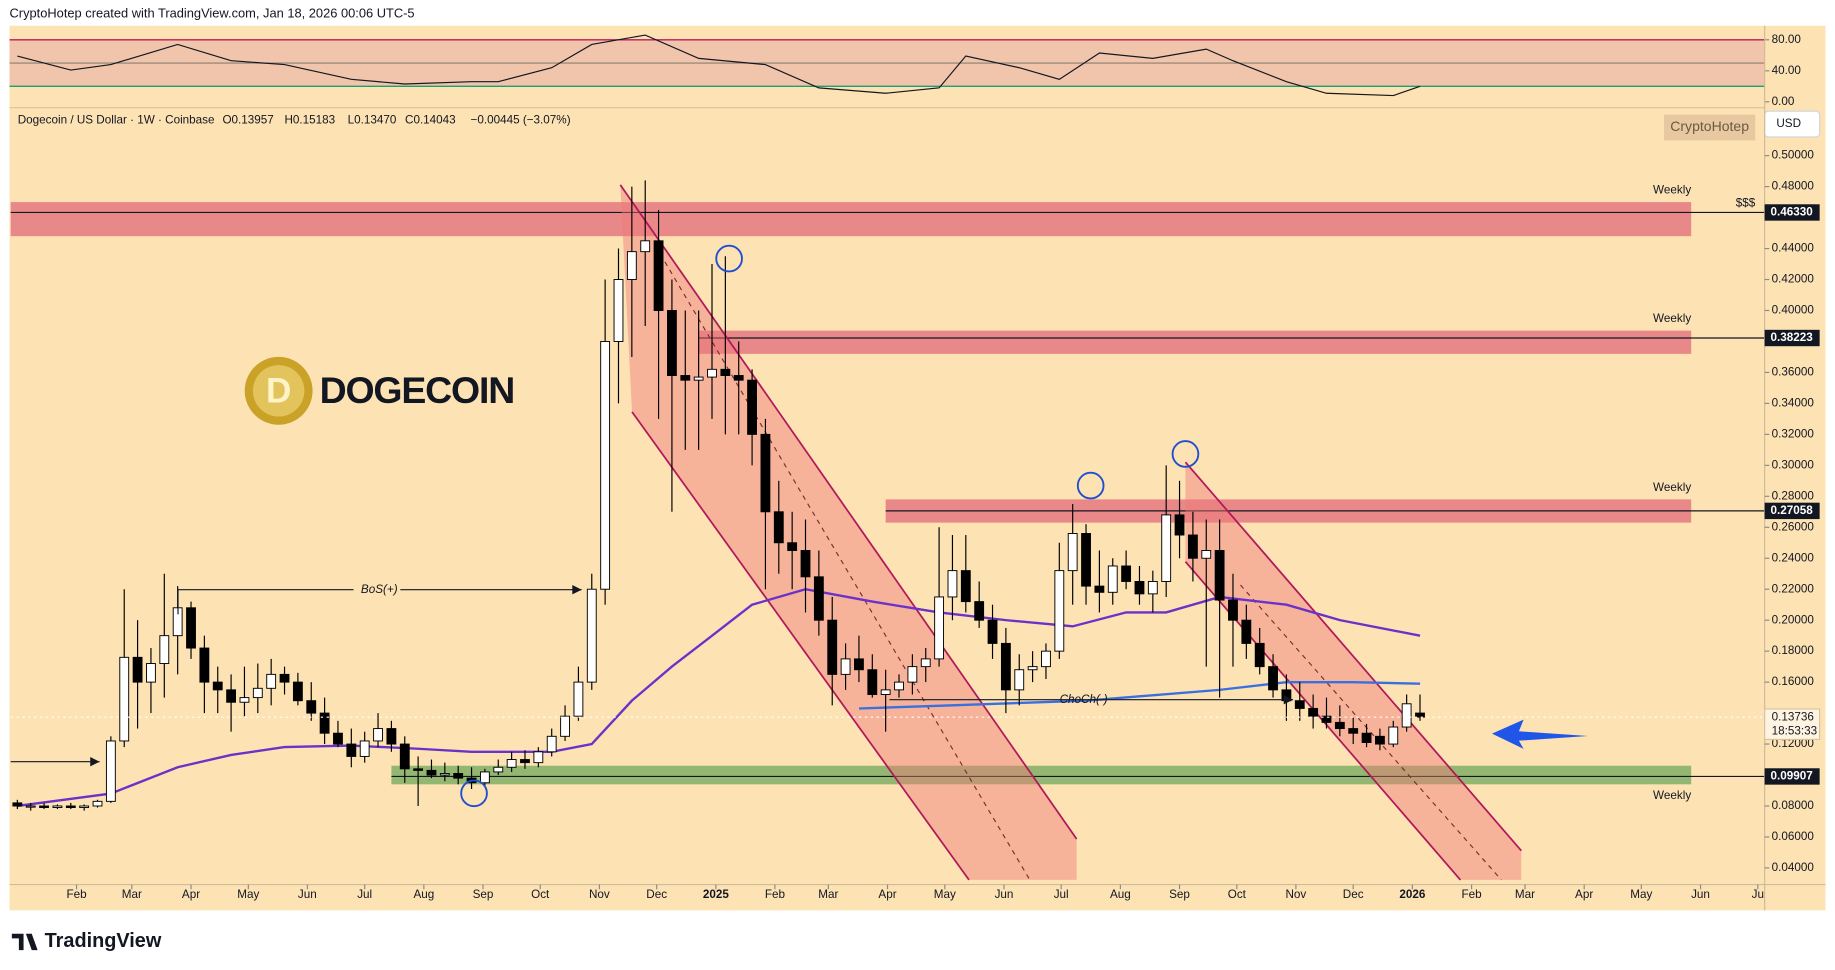 This screenshot has width=1835, height=970. I want to click on channel-midline, so click(1371, 732).